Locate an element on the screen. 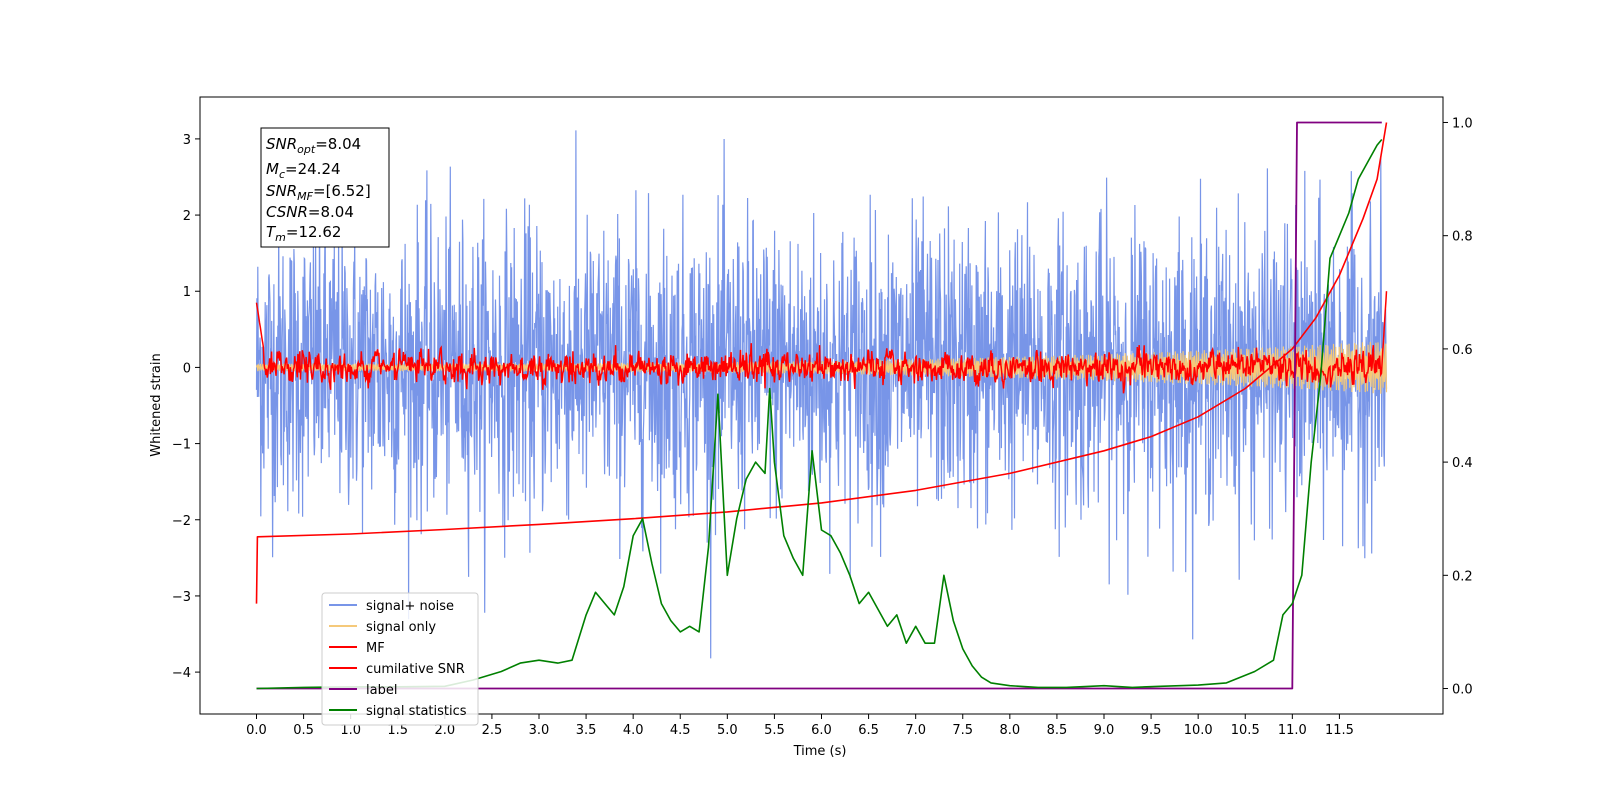 This screenshot has height=800, width=1600. x-tick-label: 4.5 is located at coordinates (680, 730).